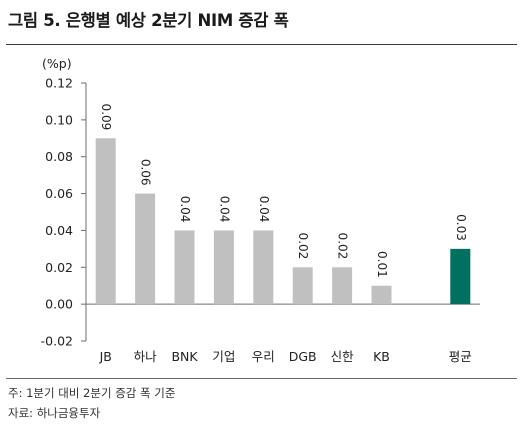  Describe the element at coordinates (59, 156) in the screenshot. I see `y-tick-label: 0.08` at that location.